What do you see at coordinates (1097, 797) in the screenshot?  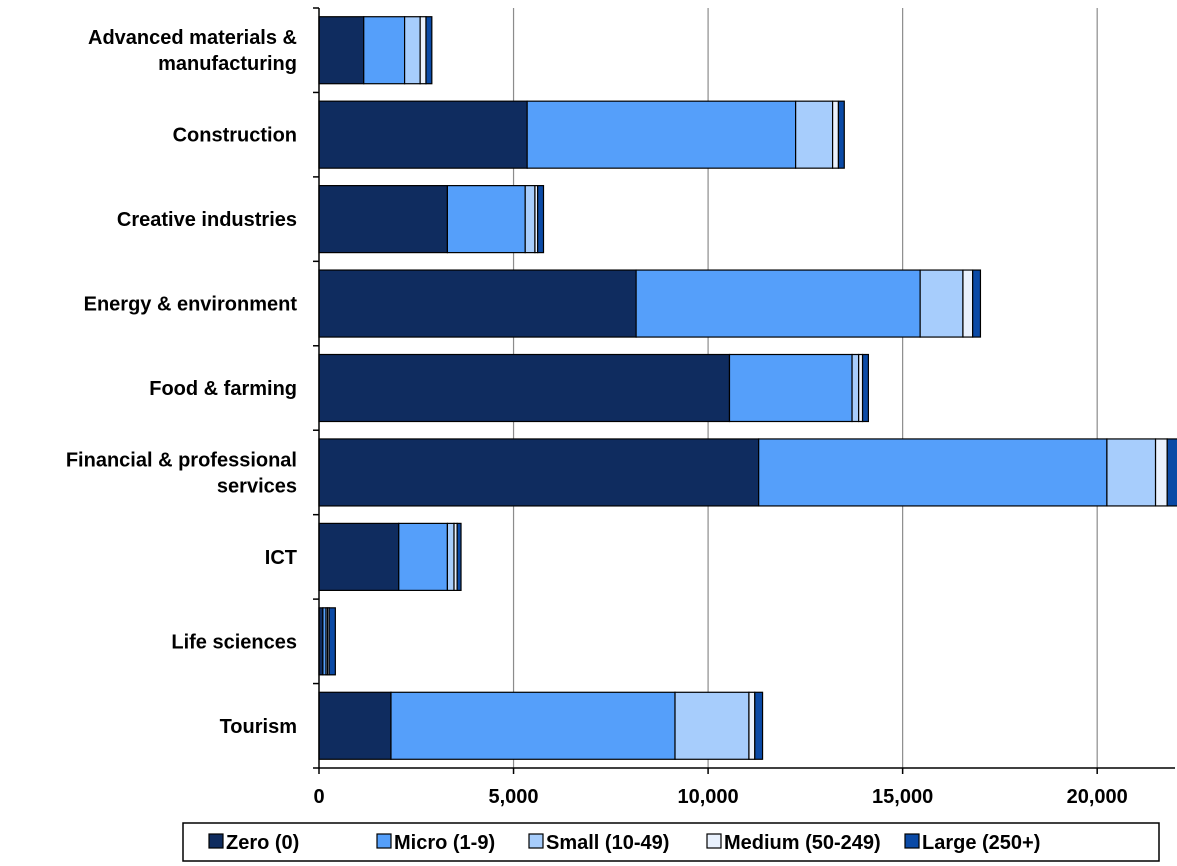 I see `x-tick-label: 20,000` at bounding box center [1097, 797].